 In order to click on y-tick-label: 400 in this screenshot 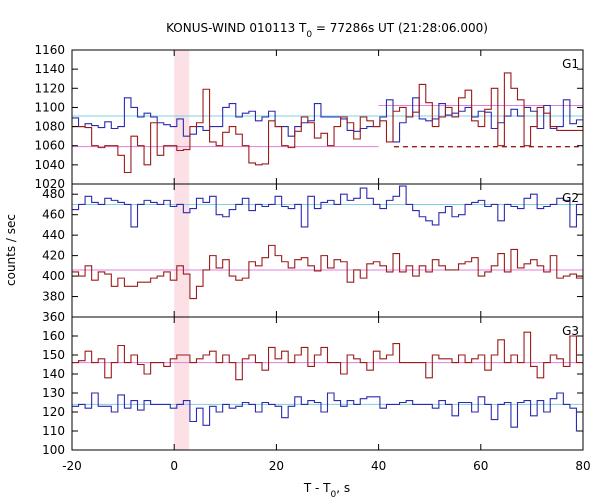, I will do `click(53, 276)`.